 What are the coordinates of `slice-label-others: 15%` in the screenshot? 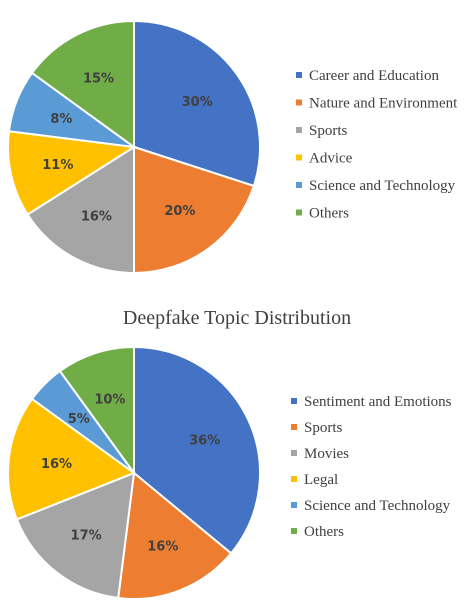 It's located at (98, 78).